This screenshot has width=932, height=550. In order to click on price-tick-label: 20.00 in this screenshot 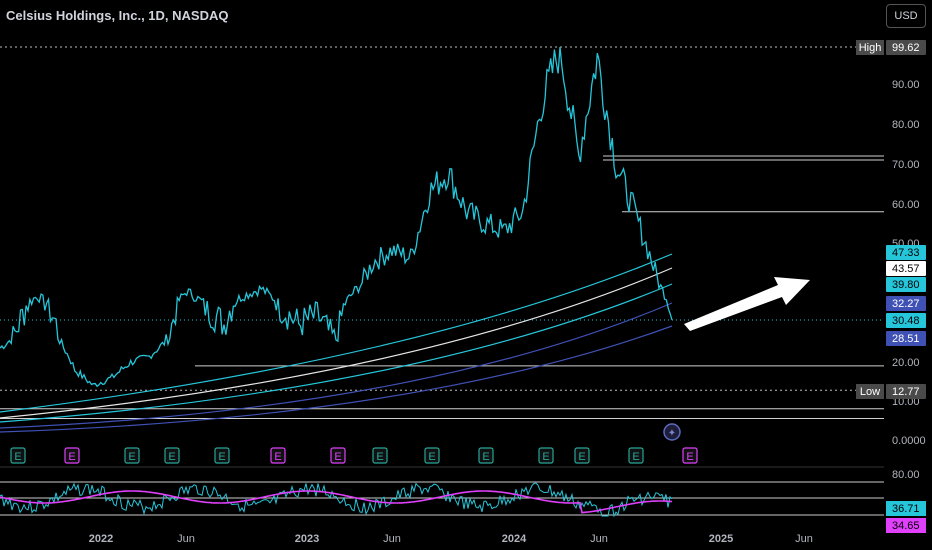, I will do `click(906, 363)`.